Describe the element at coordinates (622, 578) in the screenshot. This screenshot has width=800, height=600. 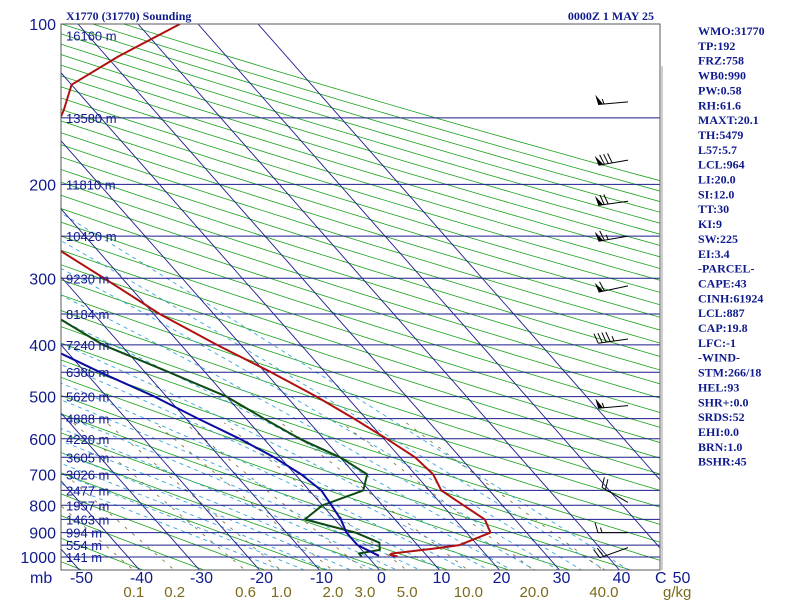
I see `temperature-tick-label: 40` at that location.